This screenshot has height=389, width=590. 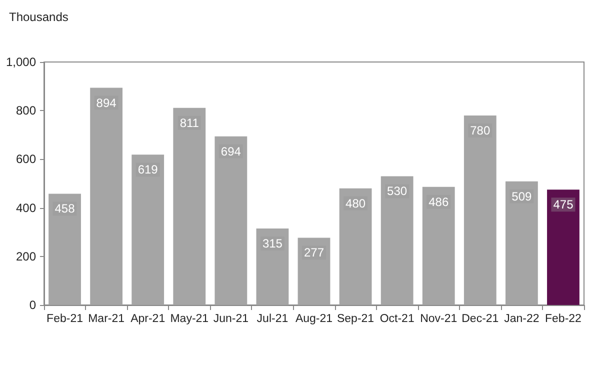 What do you see at coordinates (106, 103) in the screenshot?
I see `data-label: 894` at bounding box center [106, 103].